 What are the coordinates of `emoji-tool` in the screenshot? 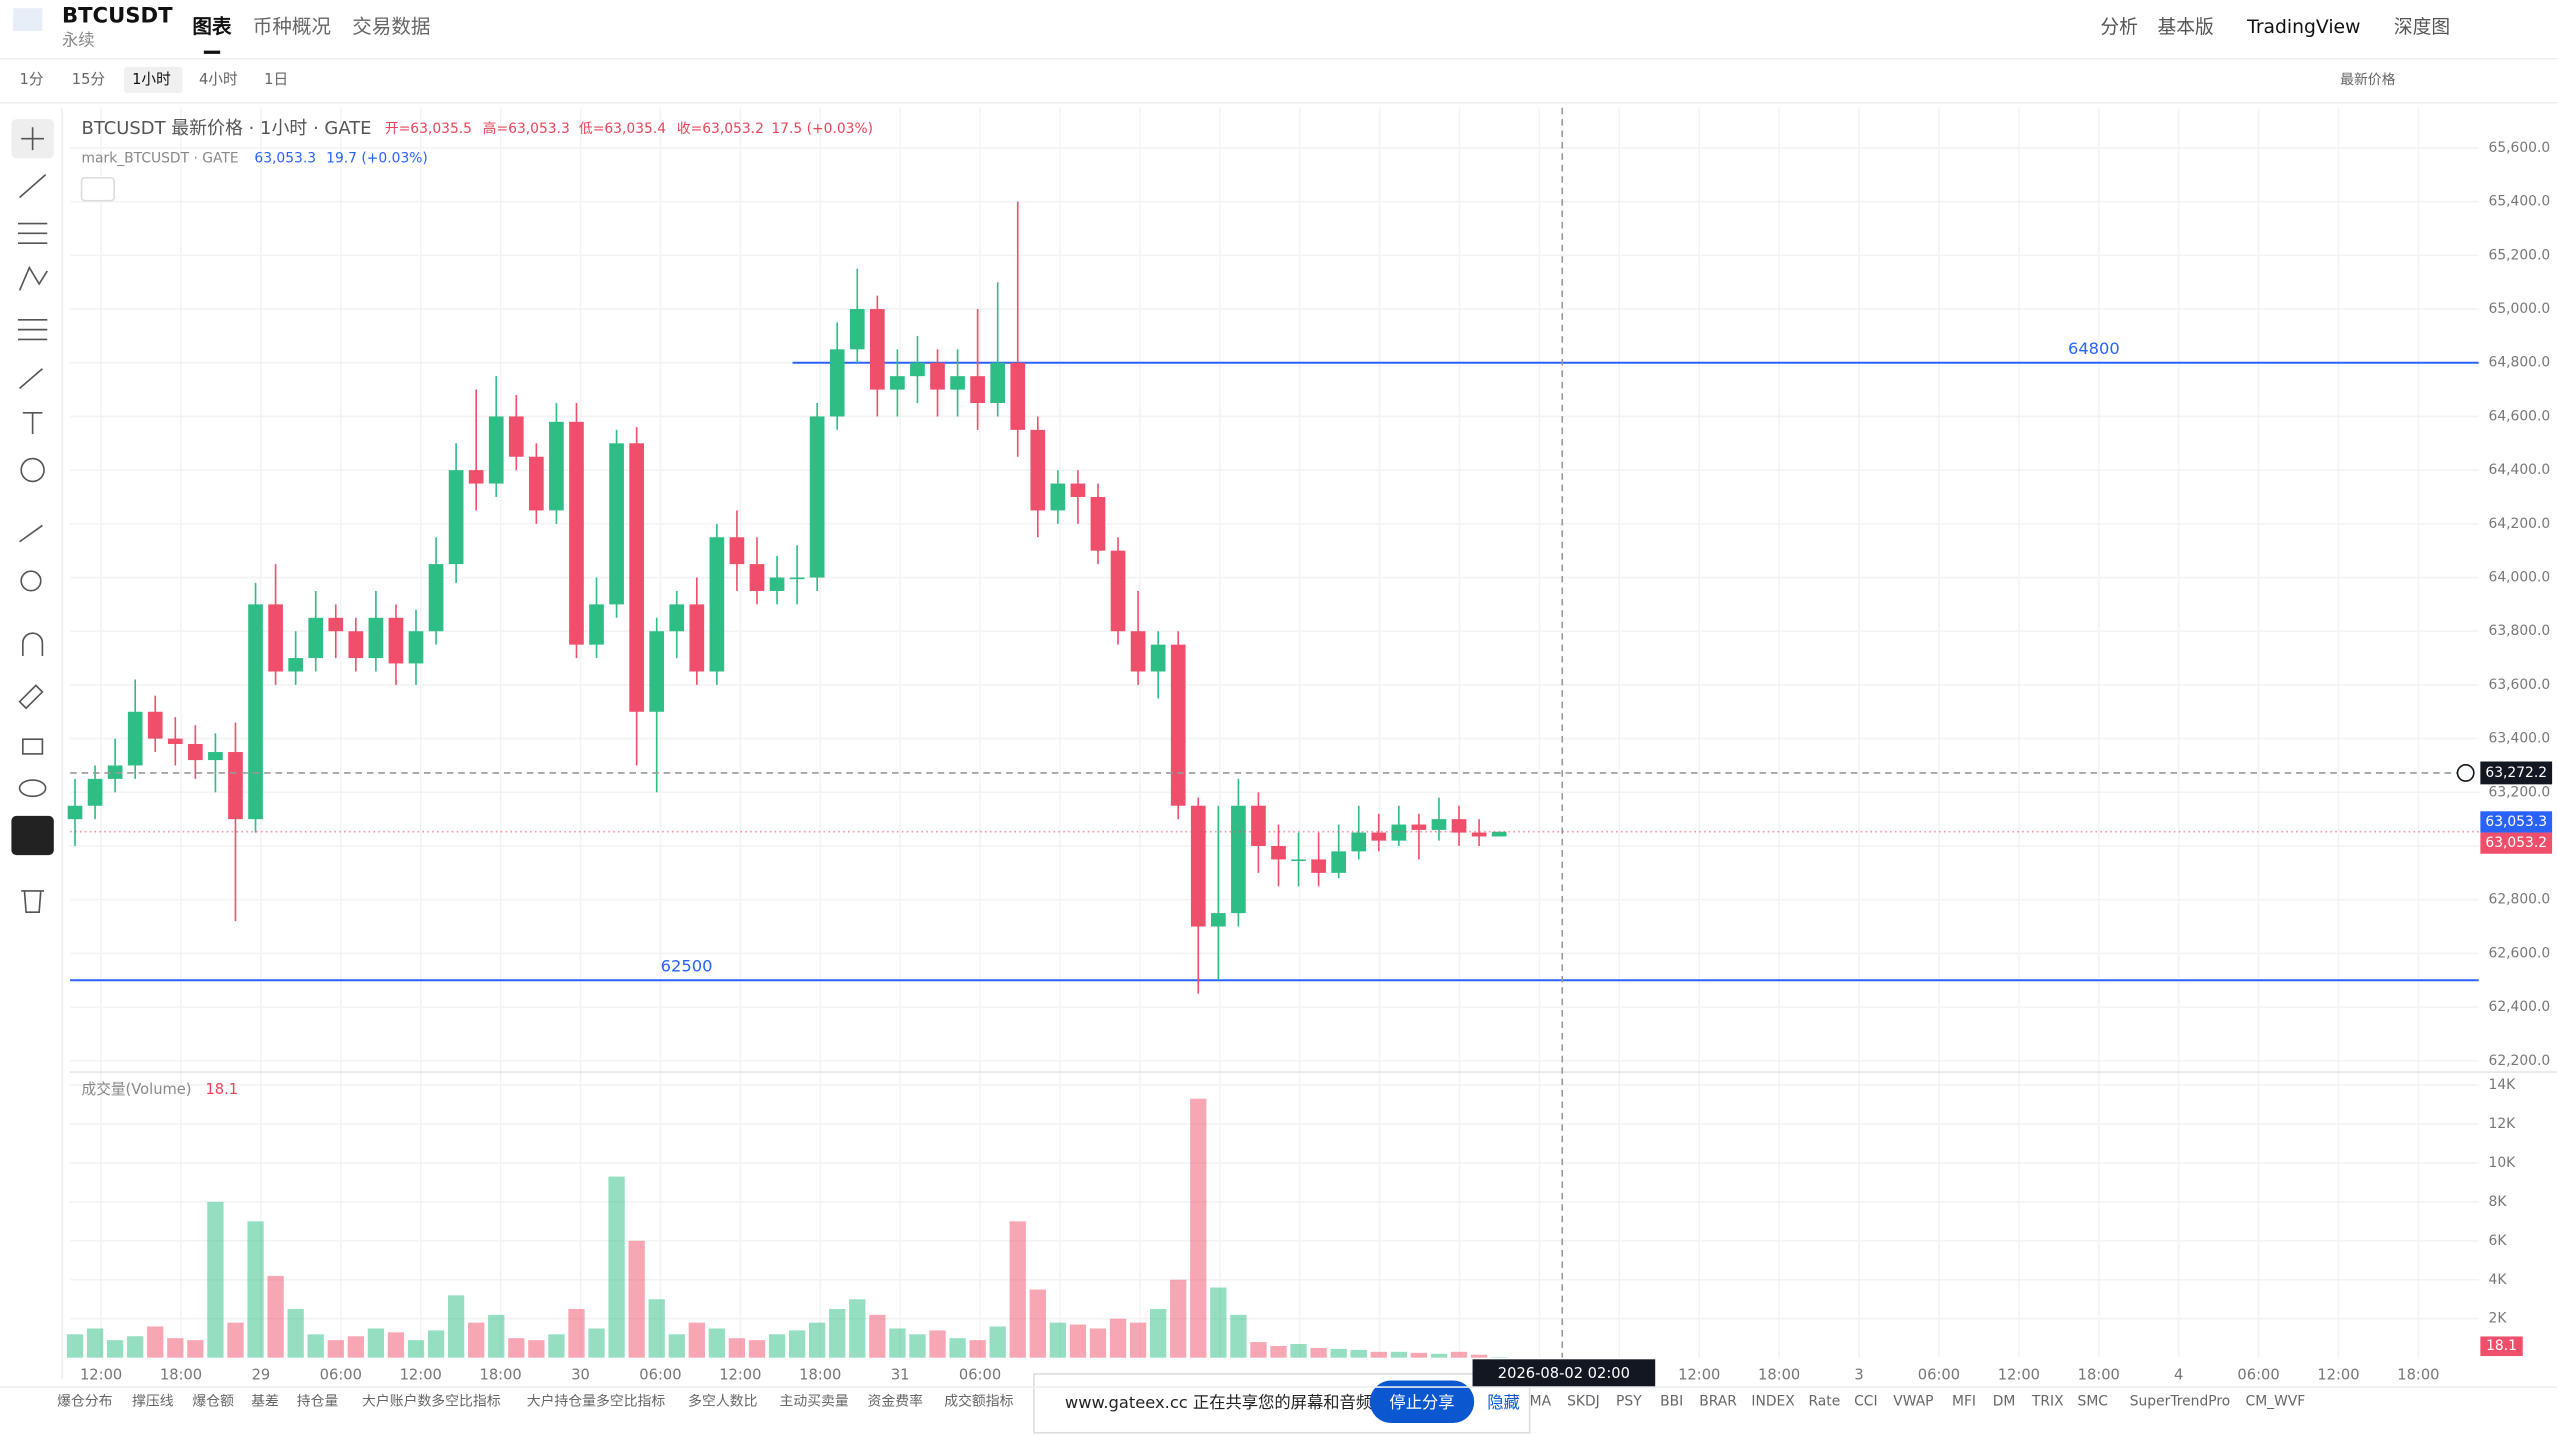 It's located at (32, 470).